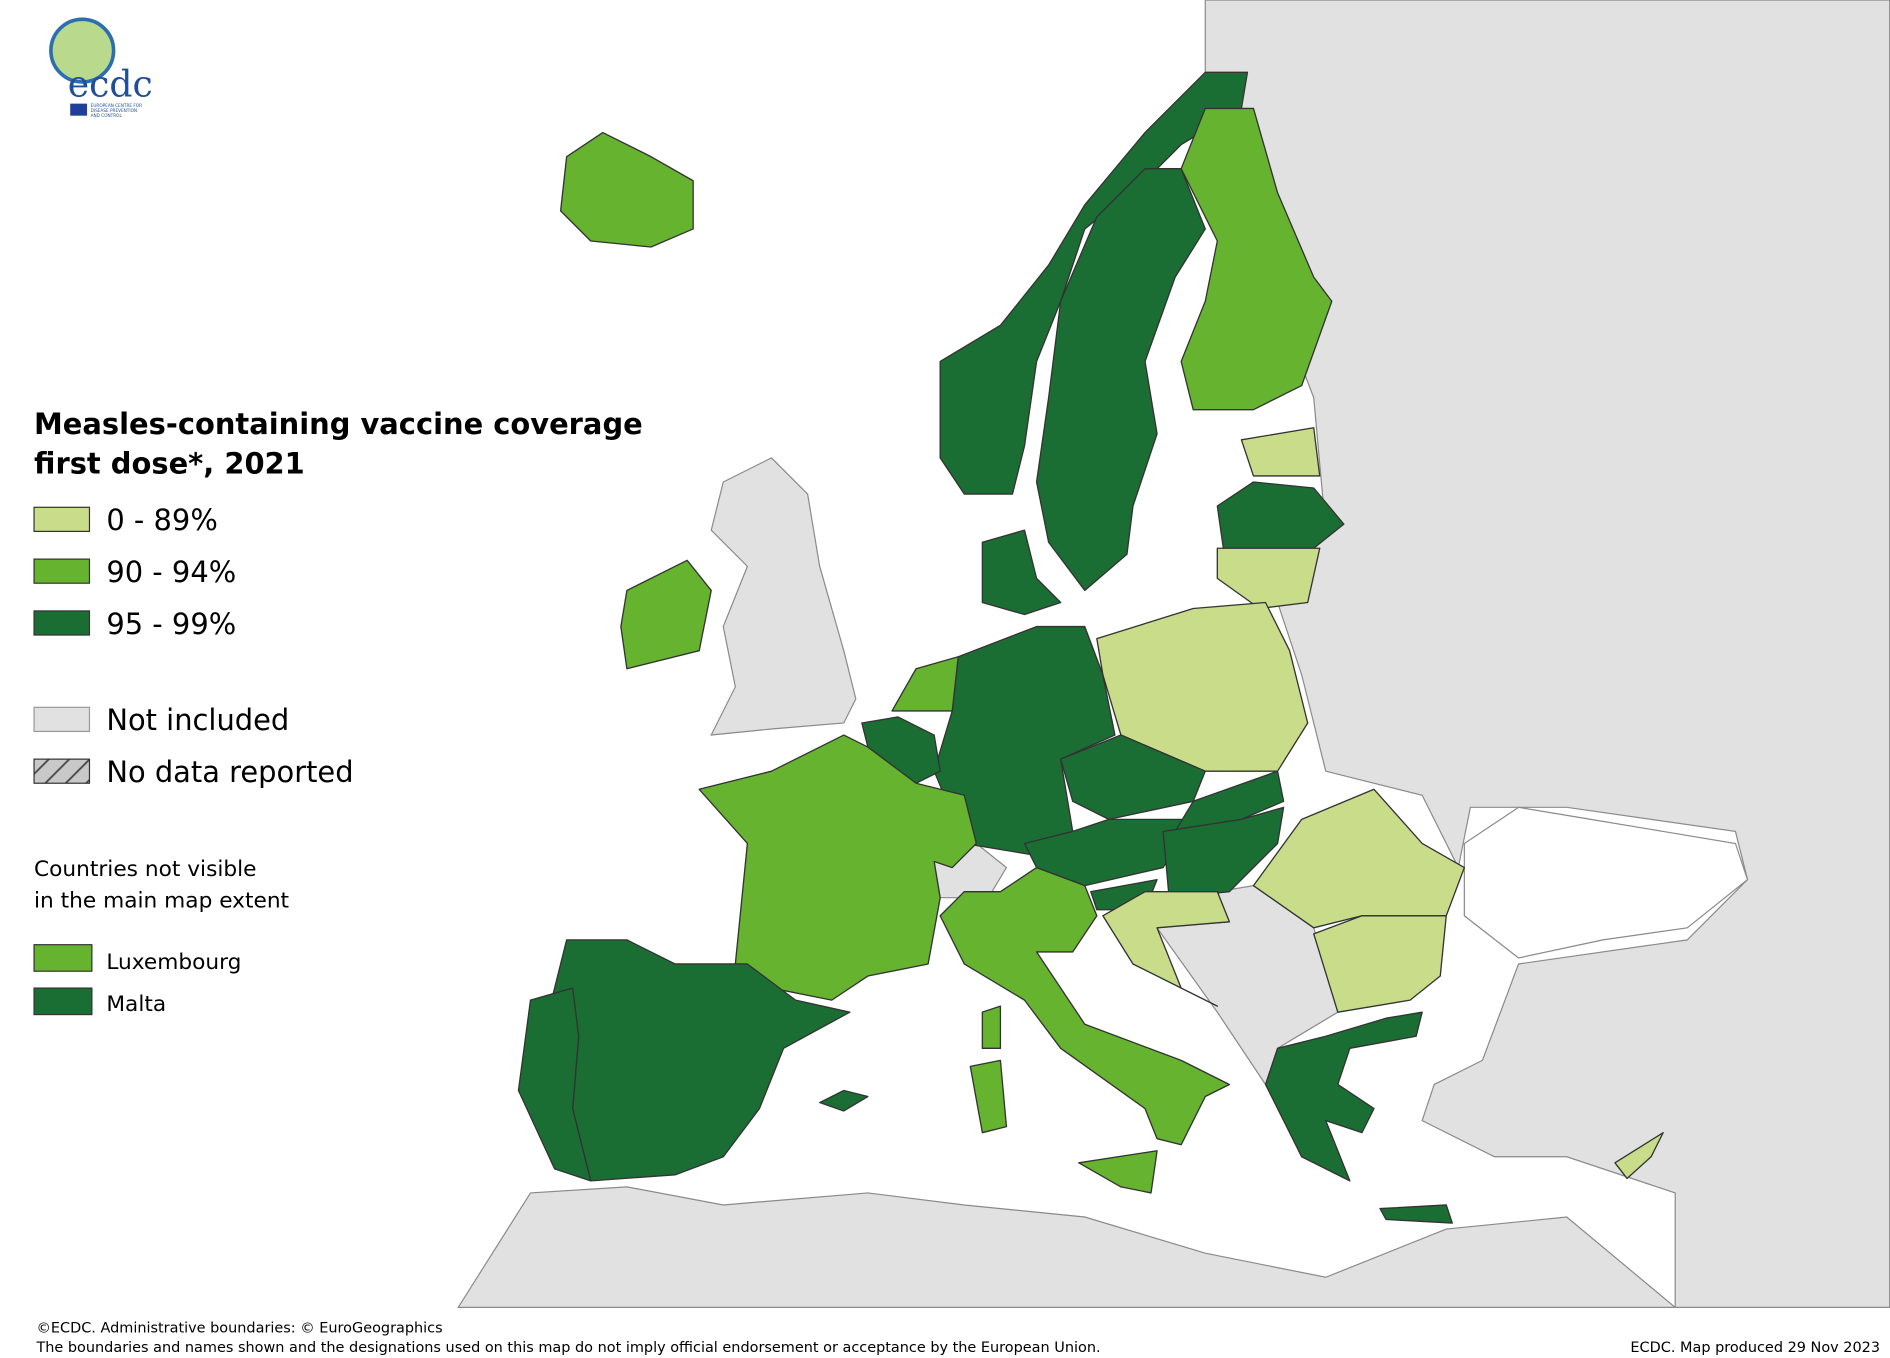 This screenshot has height=1358, width=1890. What do you see at coordinates (171, 572) in the screenshot?
I see `legend-label: 90 - 94%` at bounding box center [171, 572].